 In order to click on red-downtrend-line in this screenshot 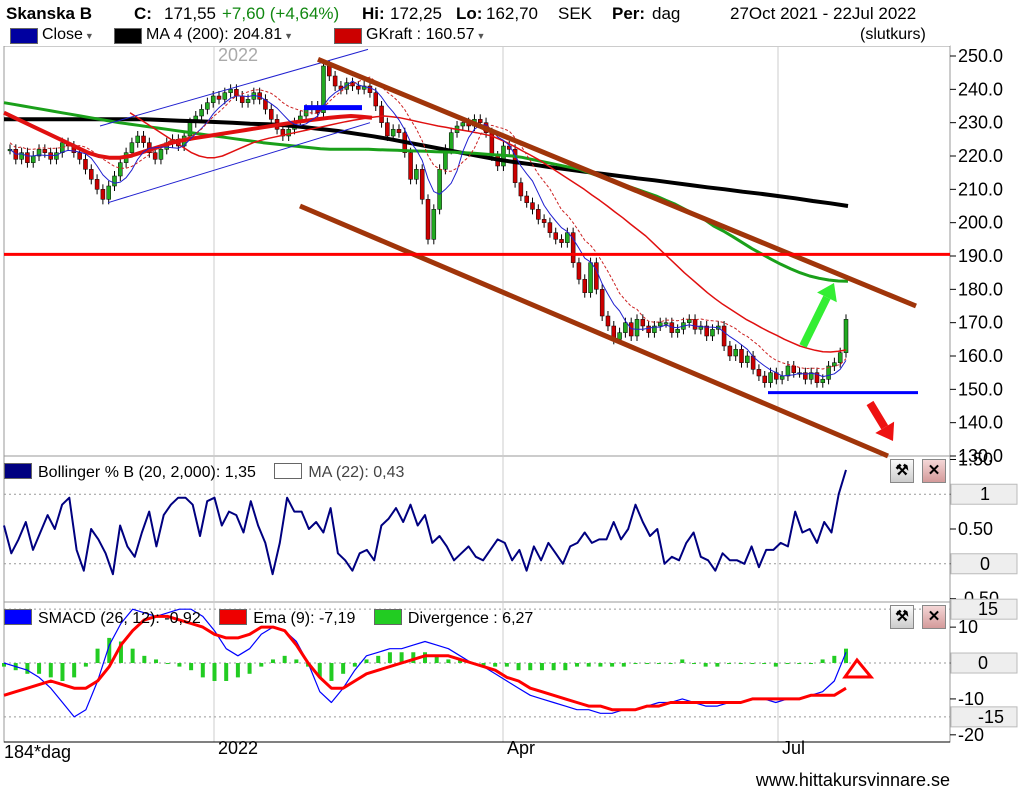, I will do `click(188, 135)`.